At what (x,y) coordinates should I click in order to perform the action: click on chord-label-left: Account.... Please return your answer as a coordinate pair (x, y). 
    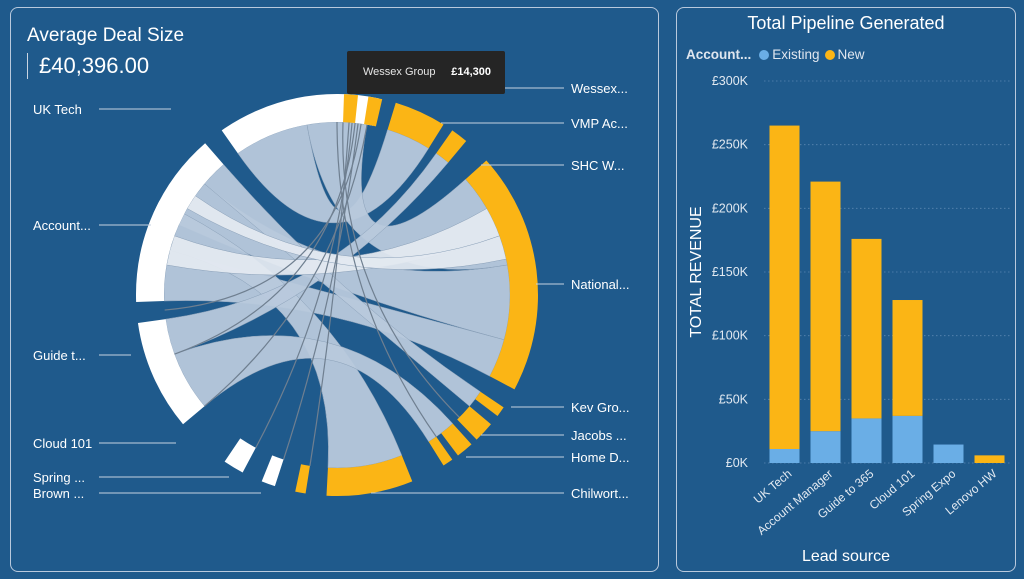
    Looking at the image, I should click on (62, 225).